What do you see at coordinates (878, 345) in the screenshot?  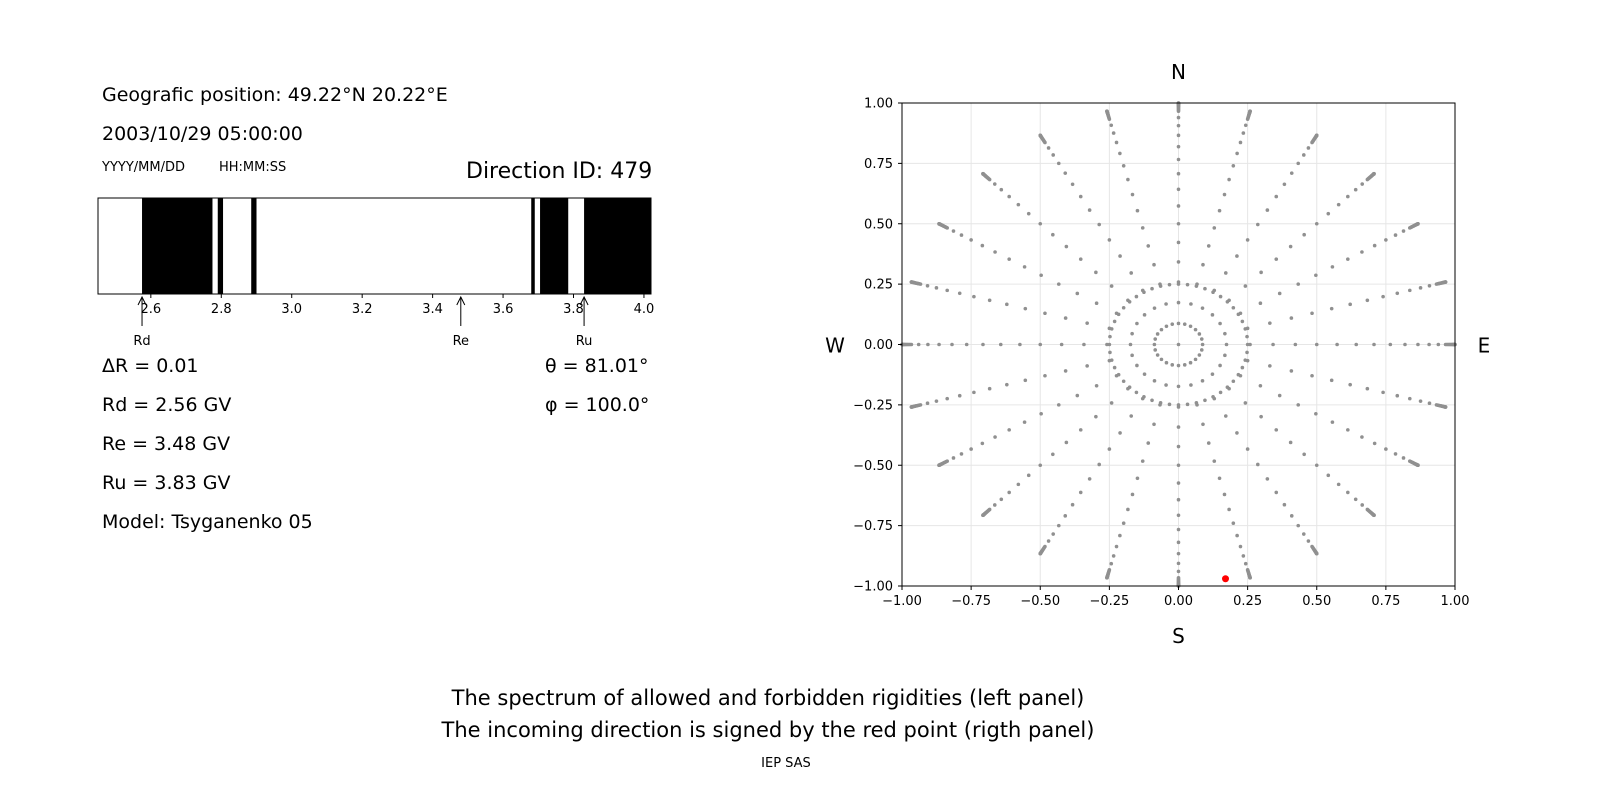 I see `y-tick-label: 0.00` at bounding box center [878, 345].